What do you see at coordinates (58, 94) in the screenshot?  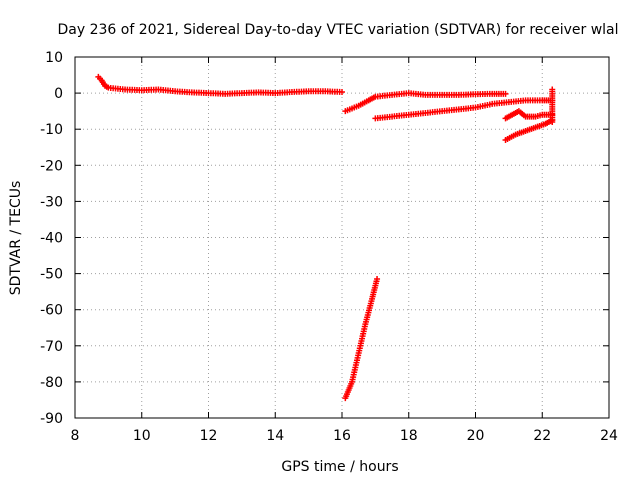 I see `y-tick-label: 0` at bounding box center [58, 94].